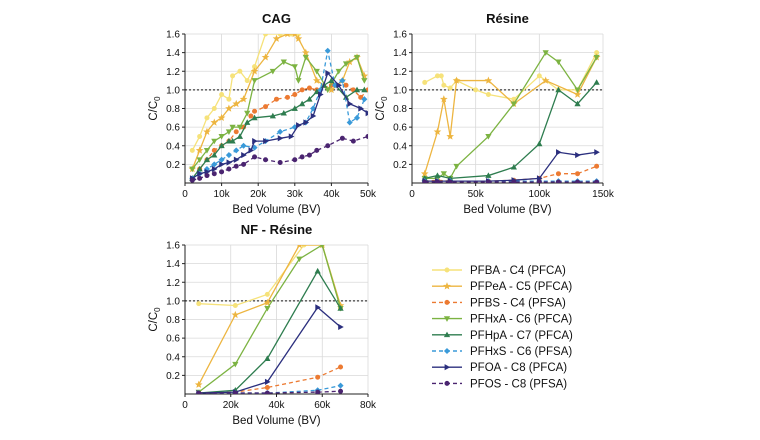 The height and width of the screenshot is (440, 760). Describe the element at coordinates (270, 379) in the screenshot. I see `nf-resine-series-pfbs` at that location.